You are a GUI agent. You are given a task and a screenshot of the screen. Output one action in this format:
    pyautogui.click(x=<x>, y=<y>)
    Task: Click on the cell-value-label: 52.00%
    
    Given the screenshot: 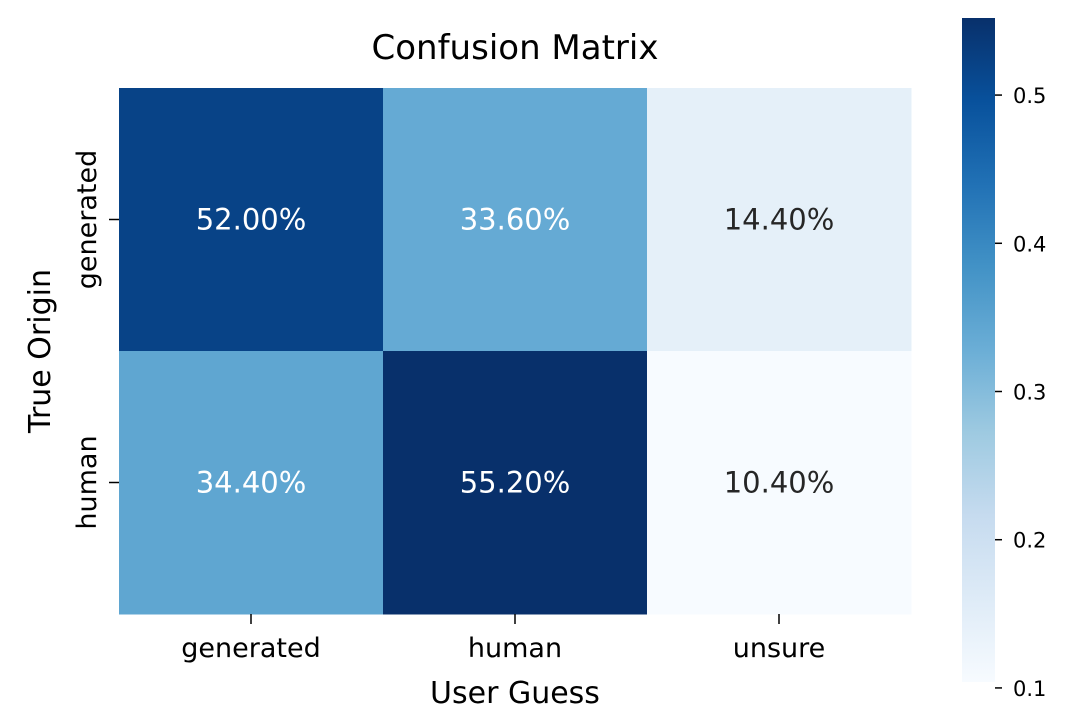 What is the action you would take?
    pyautogui.click(x=251, y=220)
    